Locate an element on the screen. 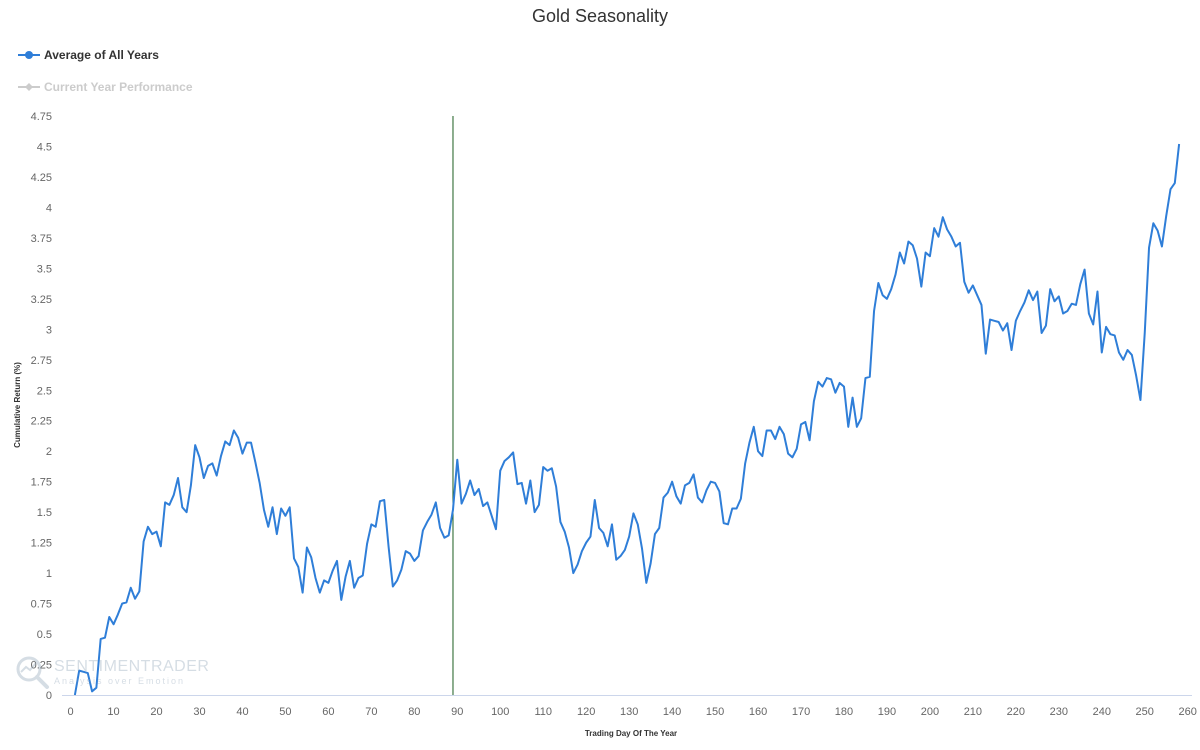  y-tick-label: 3 is located at coordinates (49, 330).